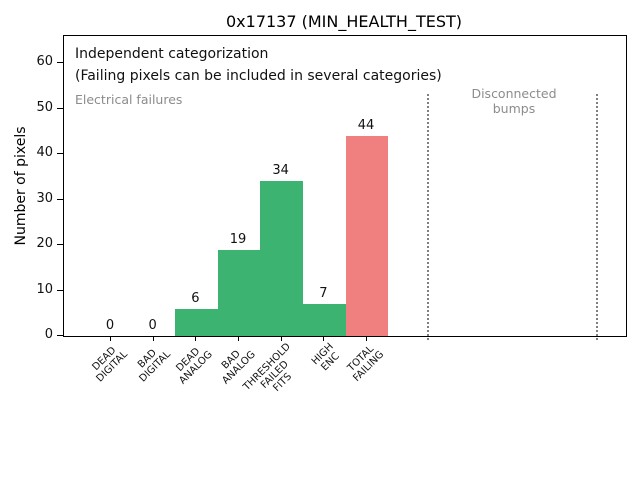  Describe the element at coordinates (514, 108) in the screenshot. I see `region-label-disconnected-line2: bumps` at that location.